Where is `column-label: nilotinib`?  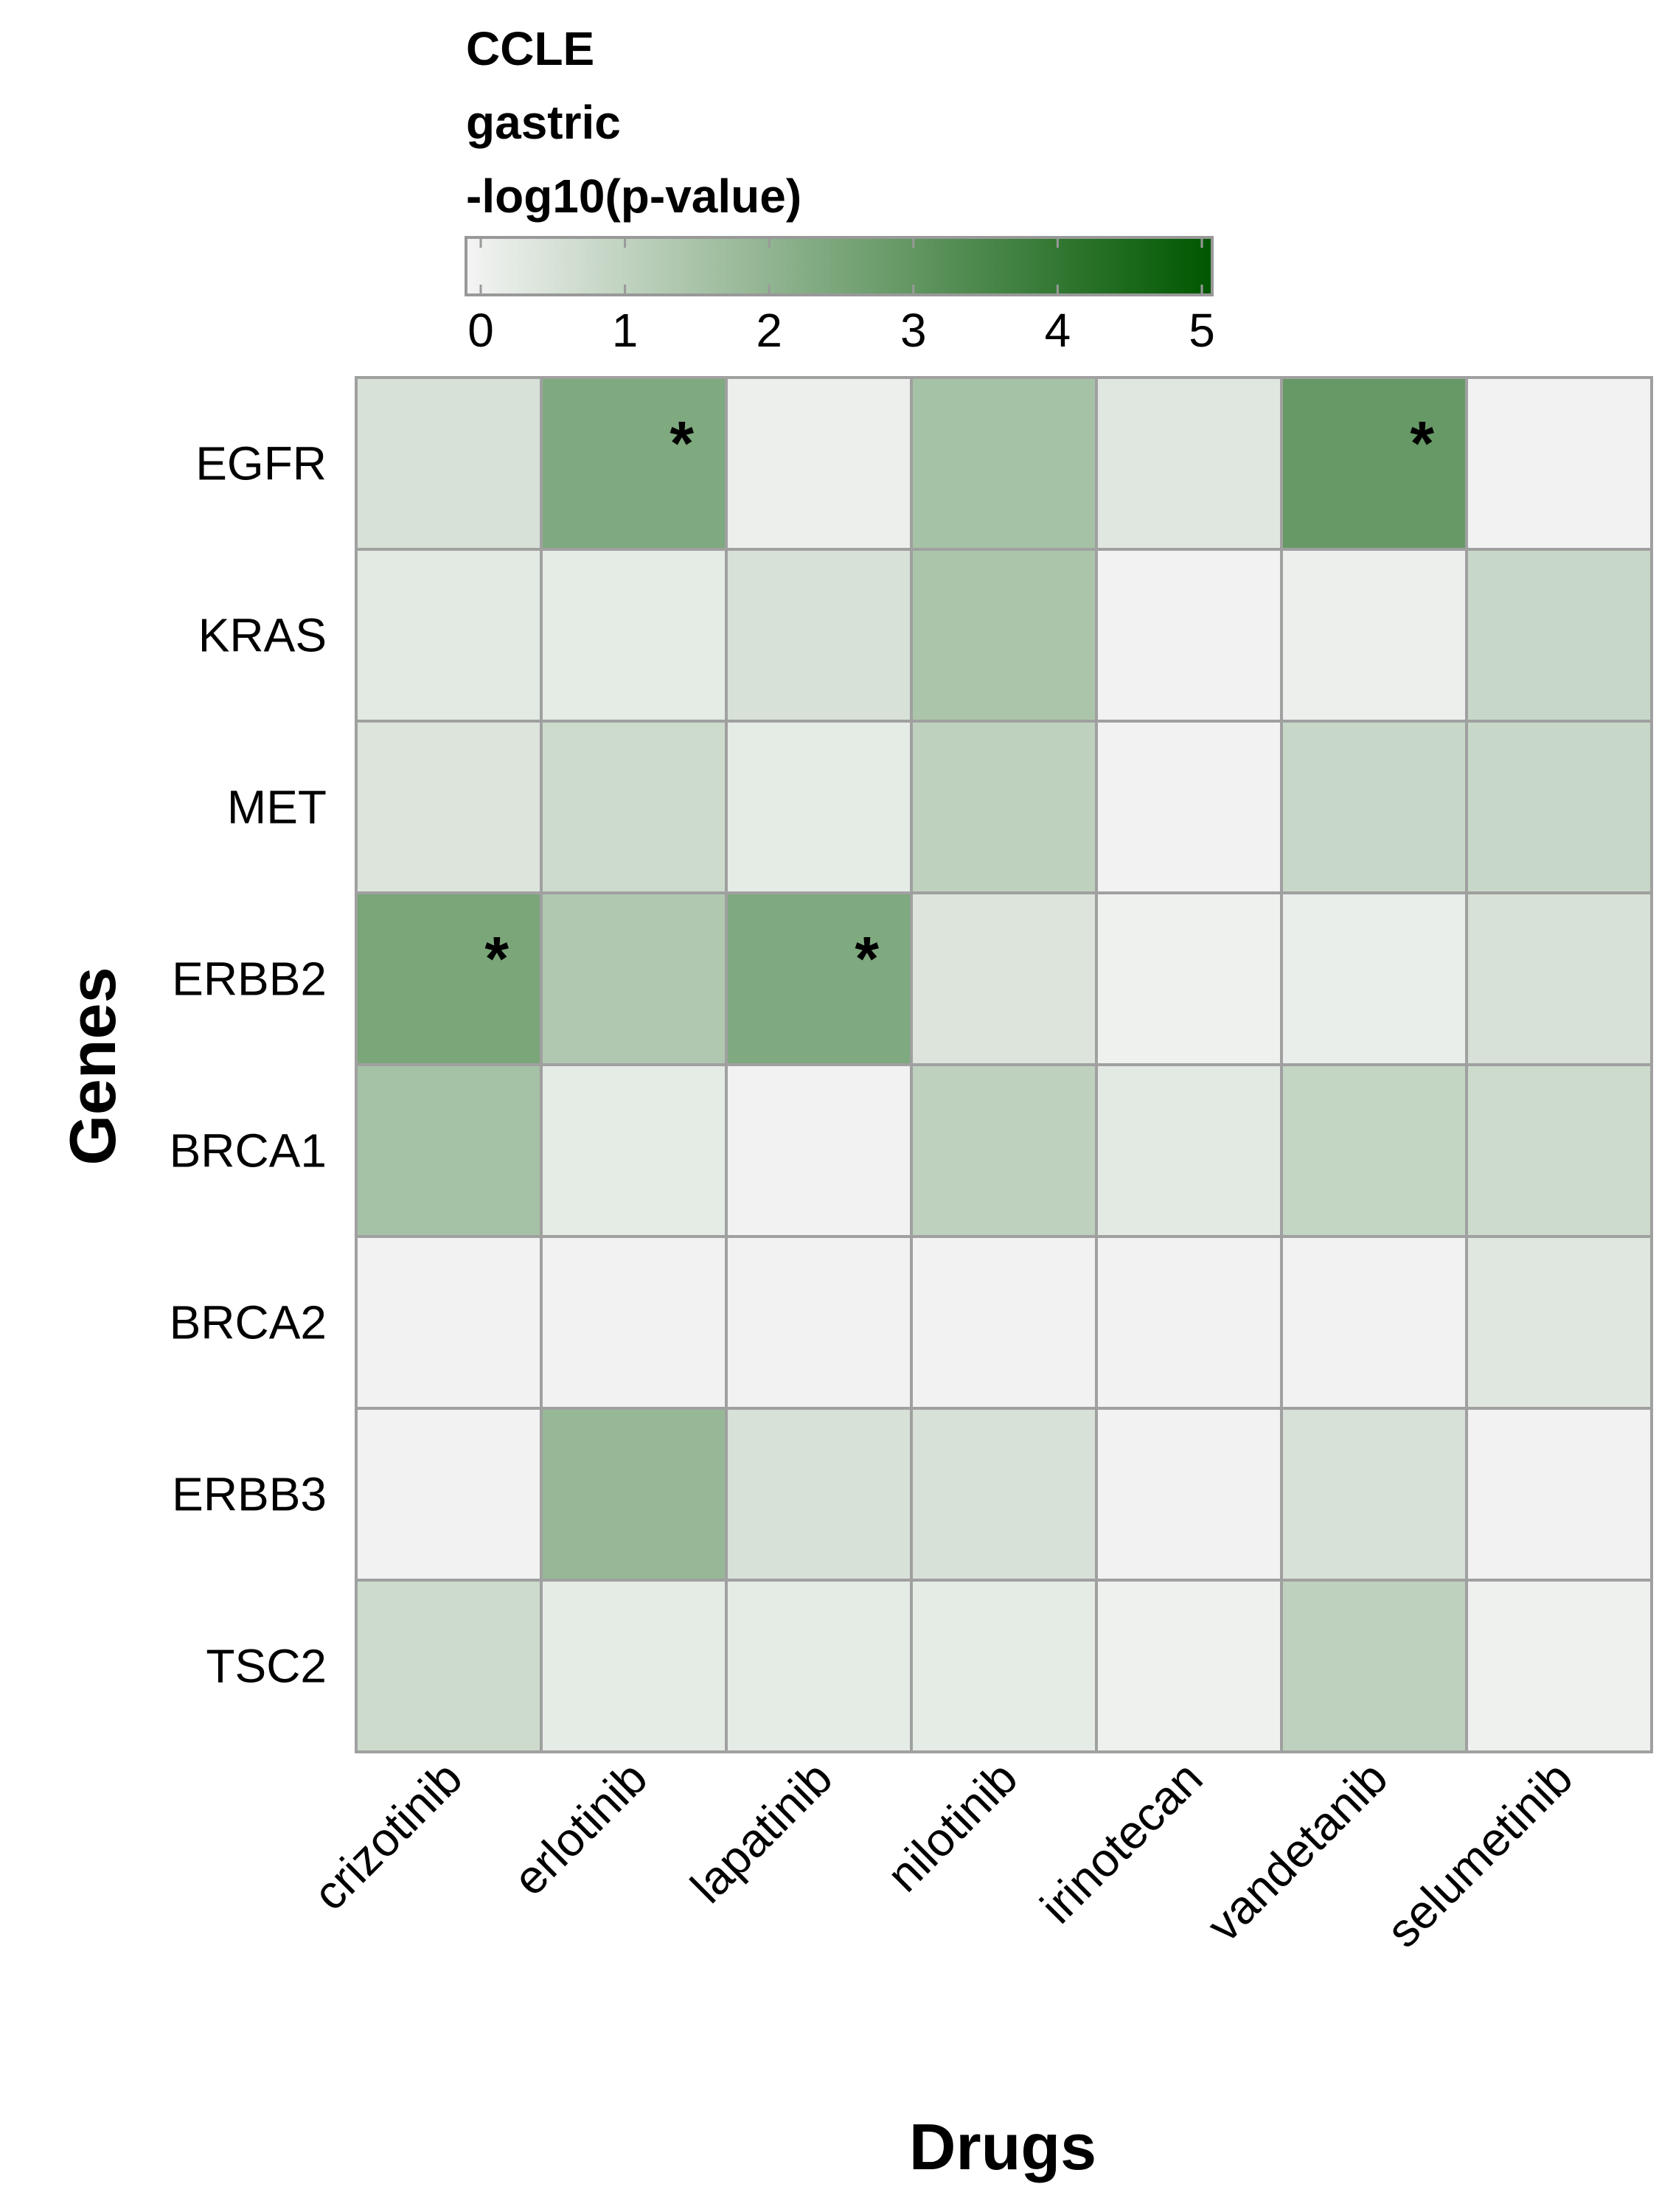
column-label: nilotinib is located at coordinates (952, 1826).